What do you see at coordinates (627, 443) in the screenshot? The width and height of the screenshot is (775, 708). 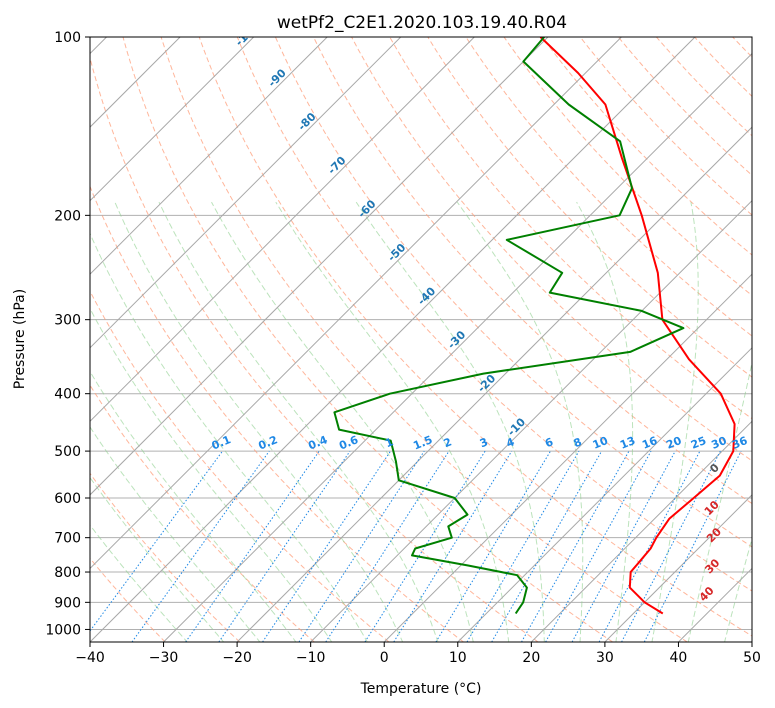 I see `mixing-ratio-label: 13` at bounding box center [627, 443].